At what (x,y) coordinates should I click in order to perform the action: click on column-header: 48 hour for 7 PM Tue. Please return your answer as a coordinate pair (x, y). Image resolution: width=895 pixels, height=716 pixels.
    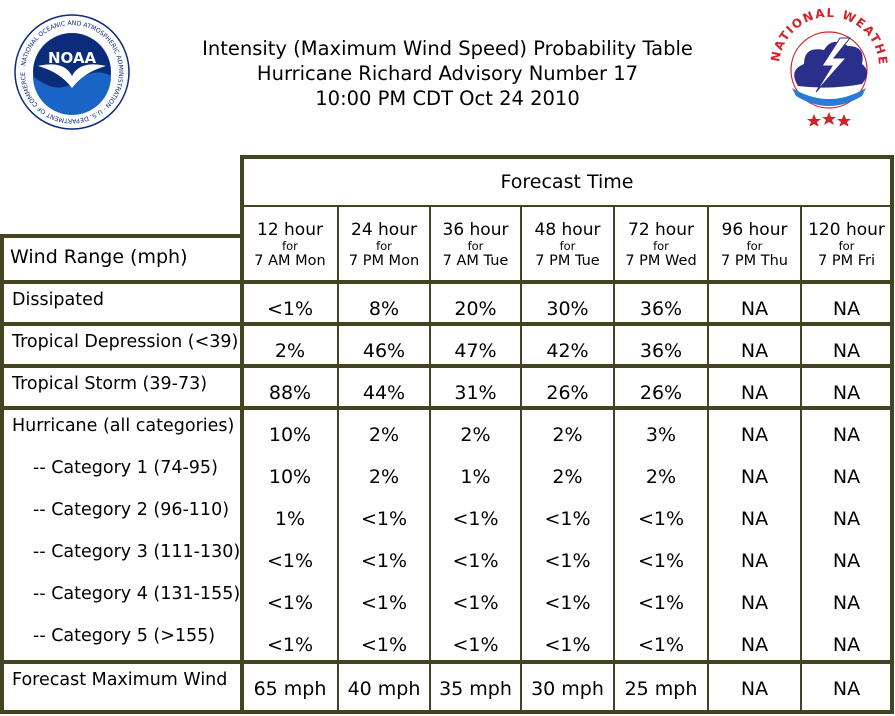
    Looking at the image, I should click on (567, 245).